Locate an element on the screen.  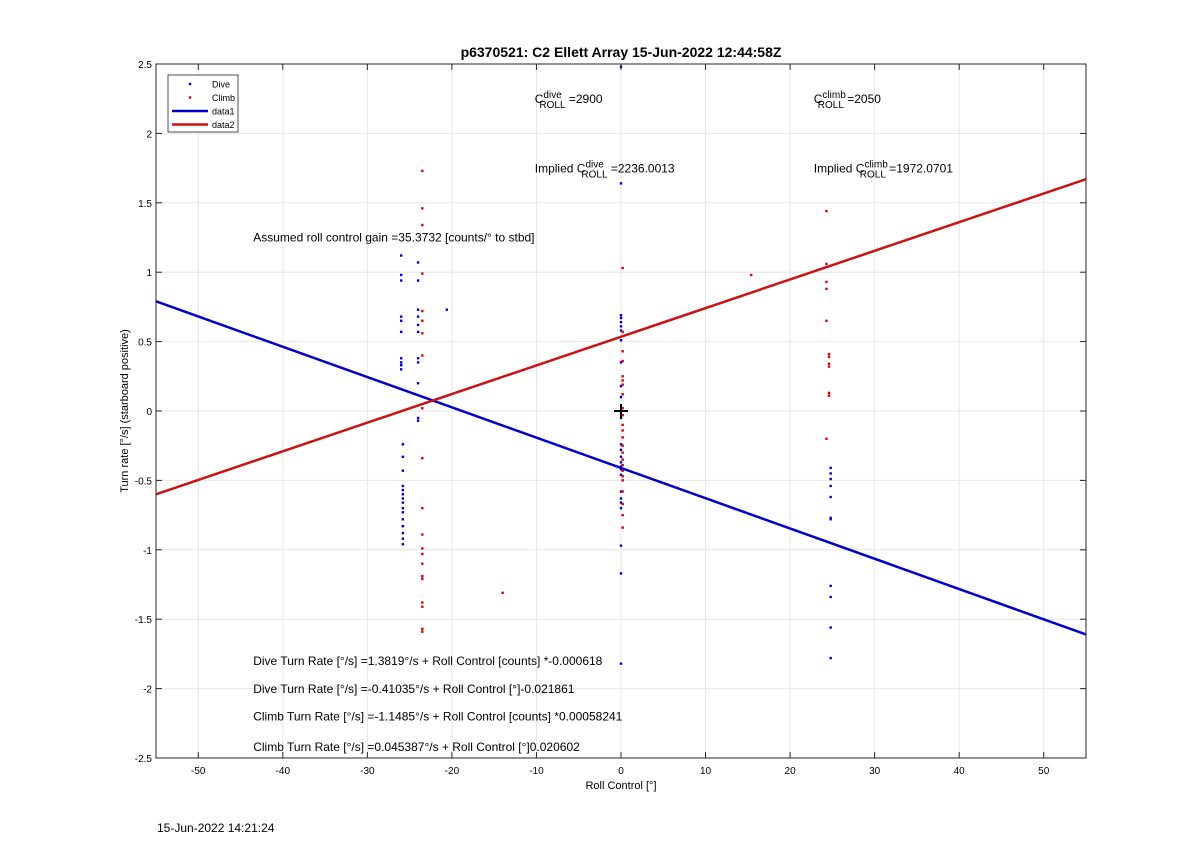
y-tick-label: -2 is located at coordinates (147, 690).